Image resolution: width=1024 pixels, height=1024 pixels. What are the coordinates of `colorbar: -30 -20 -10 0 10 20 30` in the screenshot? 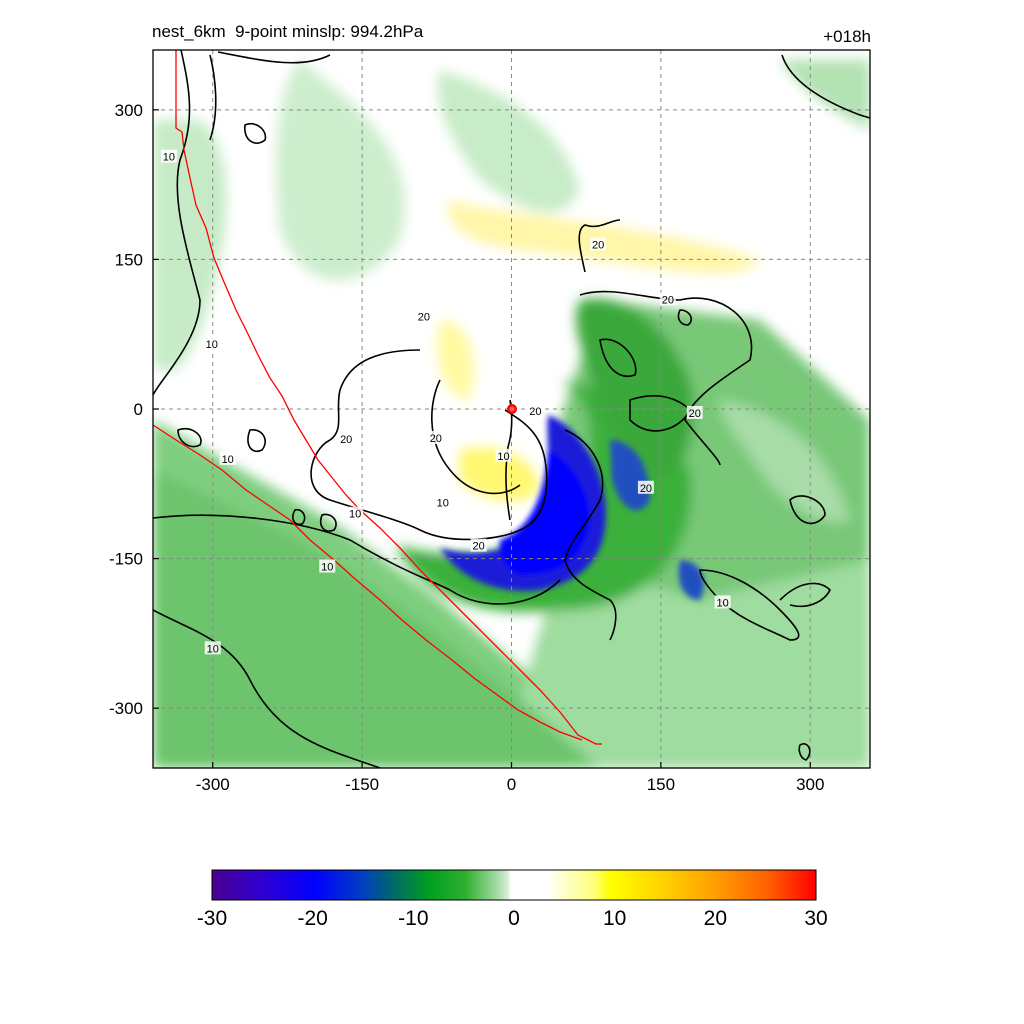 It's located at (512, 899).